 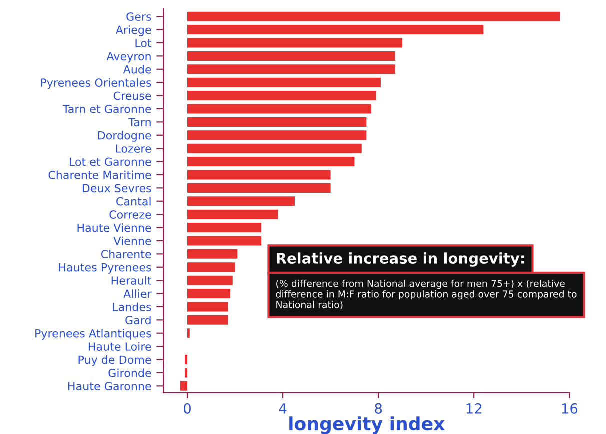 What do you see at coordinates (133, 201) in the screenshot?
I see `y-tick-label: Cantal` at bounding box center [133, 201].